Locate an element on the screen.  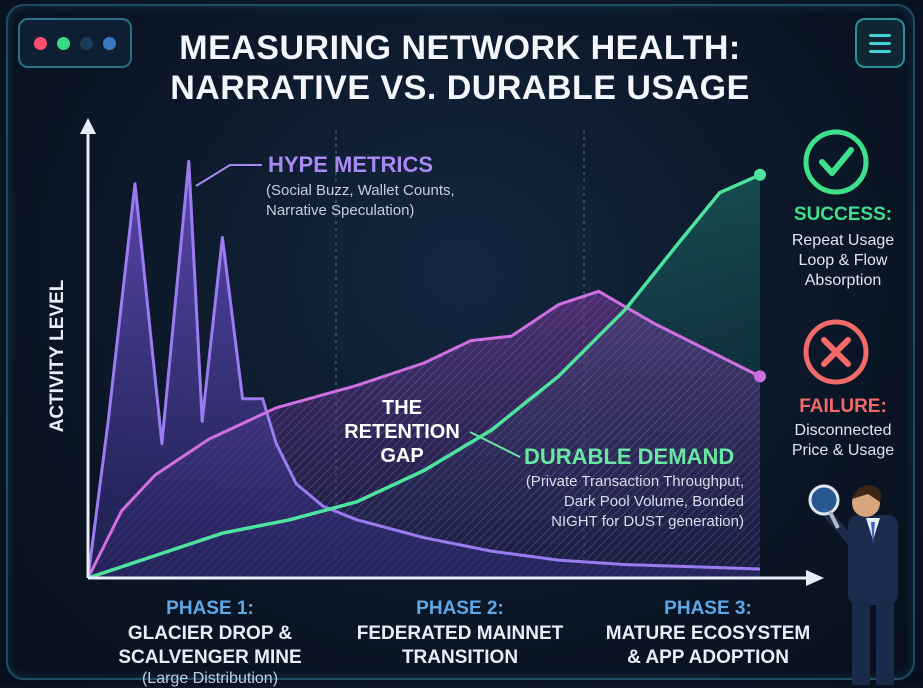
phase-3-description: MATURE ECOSYSTEM & APP ADOPTION is located at coordinates (708, 646).